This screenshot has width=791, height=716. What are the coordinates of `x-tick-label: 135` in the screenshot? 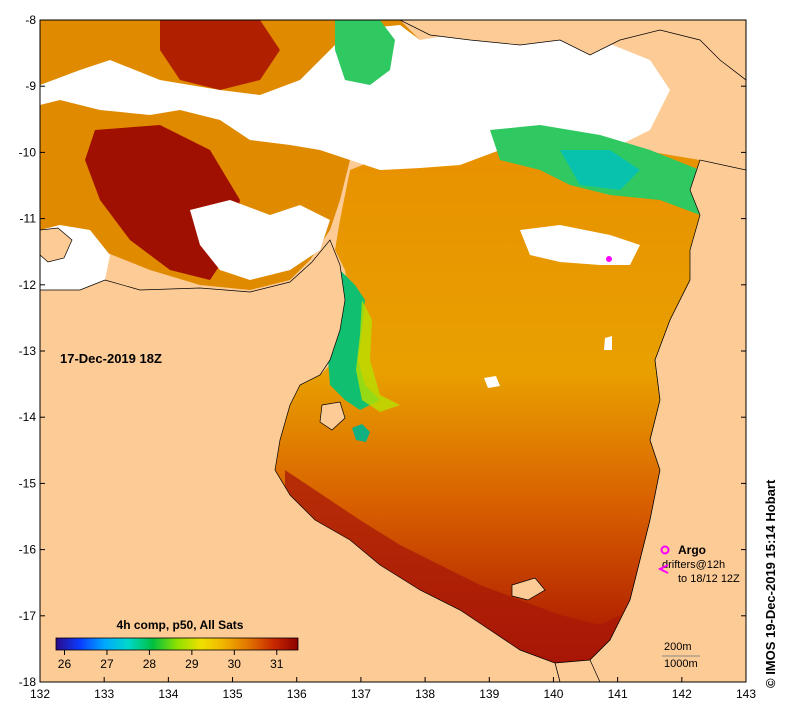 It's located at (233, 694).